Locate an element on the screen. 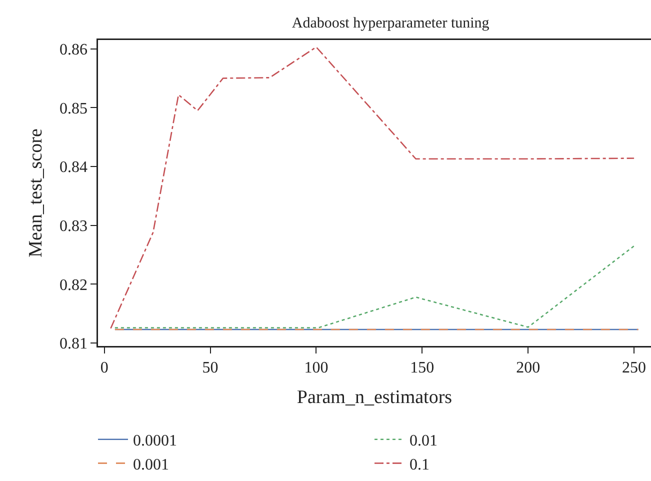 The image size is (651, 481). x-tick-label: 100 is located at coordinates (316, 368).